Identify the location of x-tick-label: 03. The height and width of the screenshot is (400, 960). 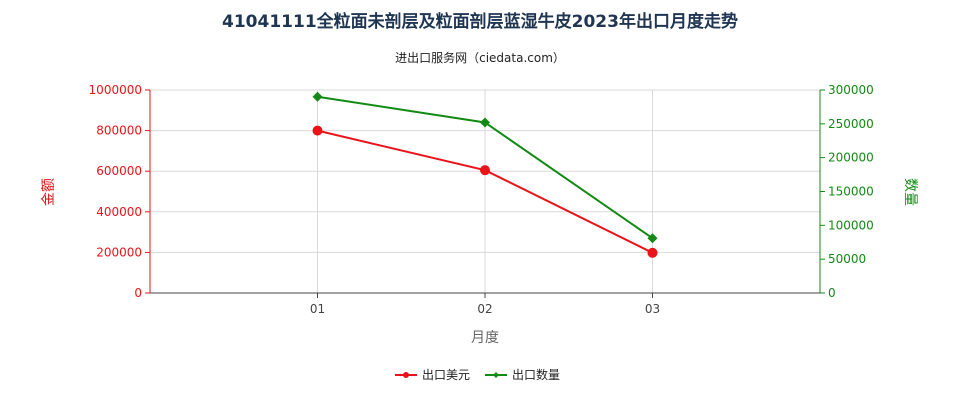
(652, 309).